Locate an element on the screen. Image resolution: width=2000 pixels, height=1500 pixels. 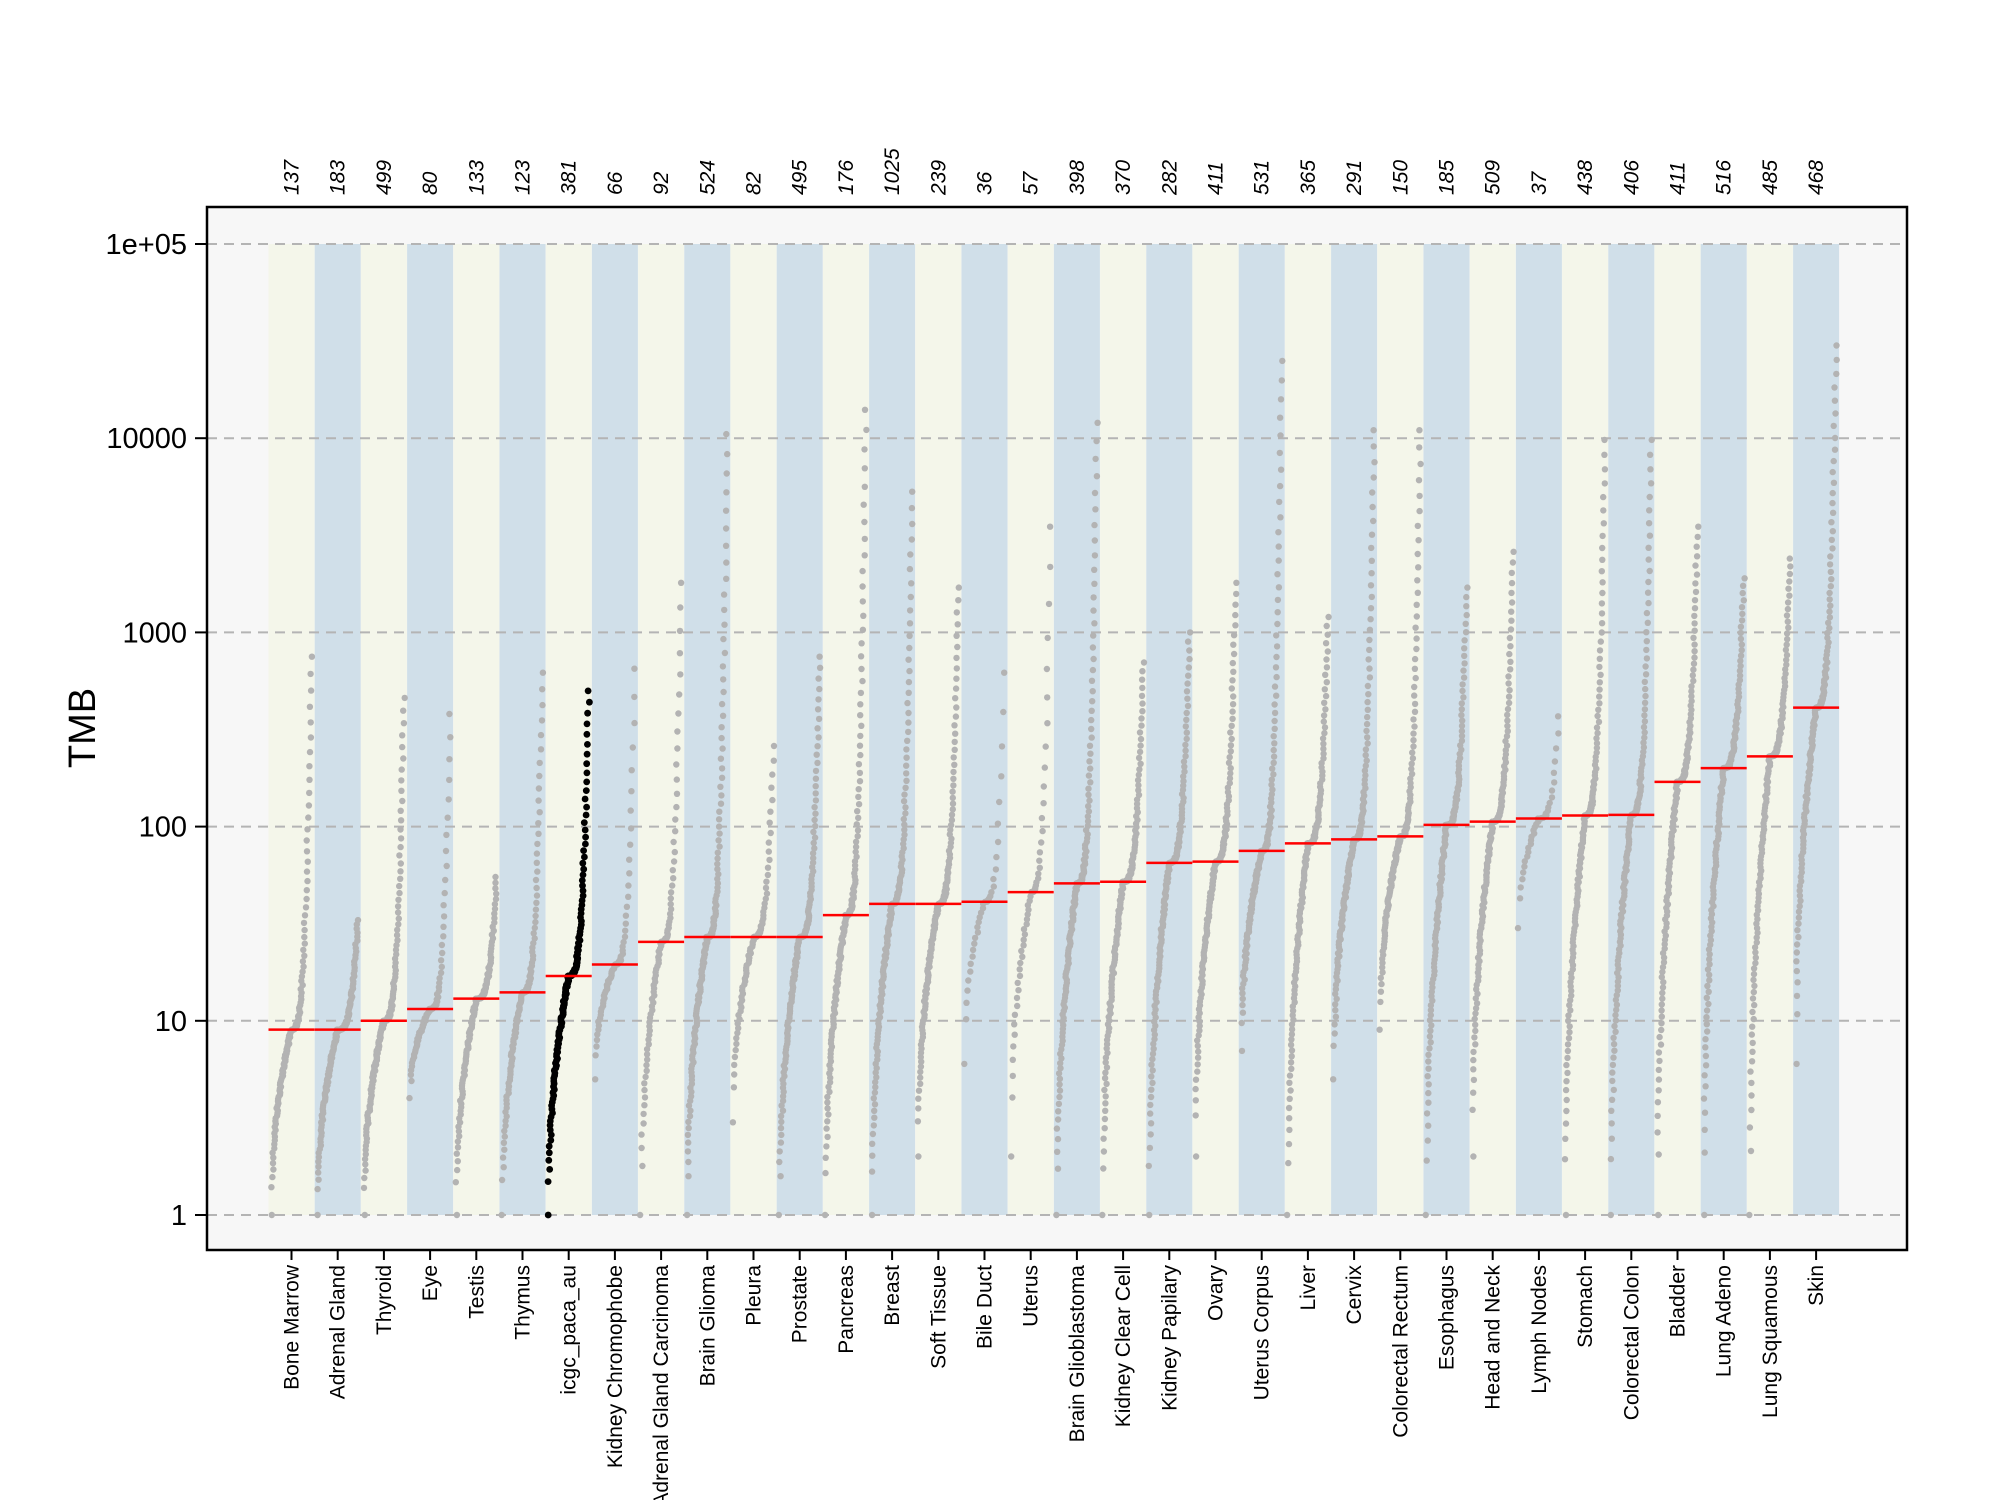
sample-count: 468 is located at coordinates (1816, 177).